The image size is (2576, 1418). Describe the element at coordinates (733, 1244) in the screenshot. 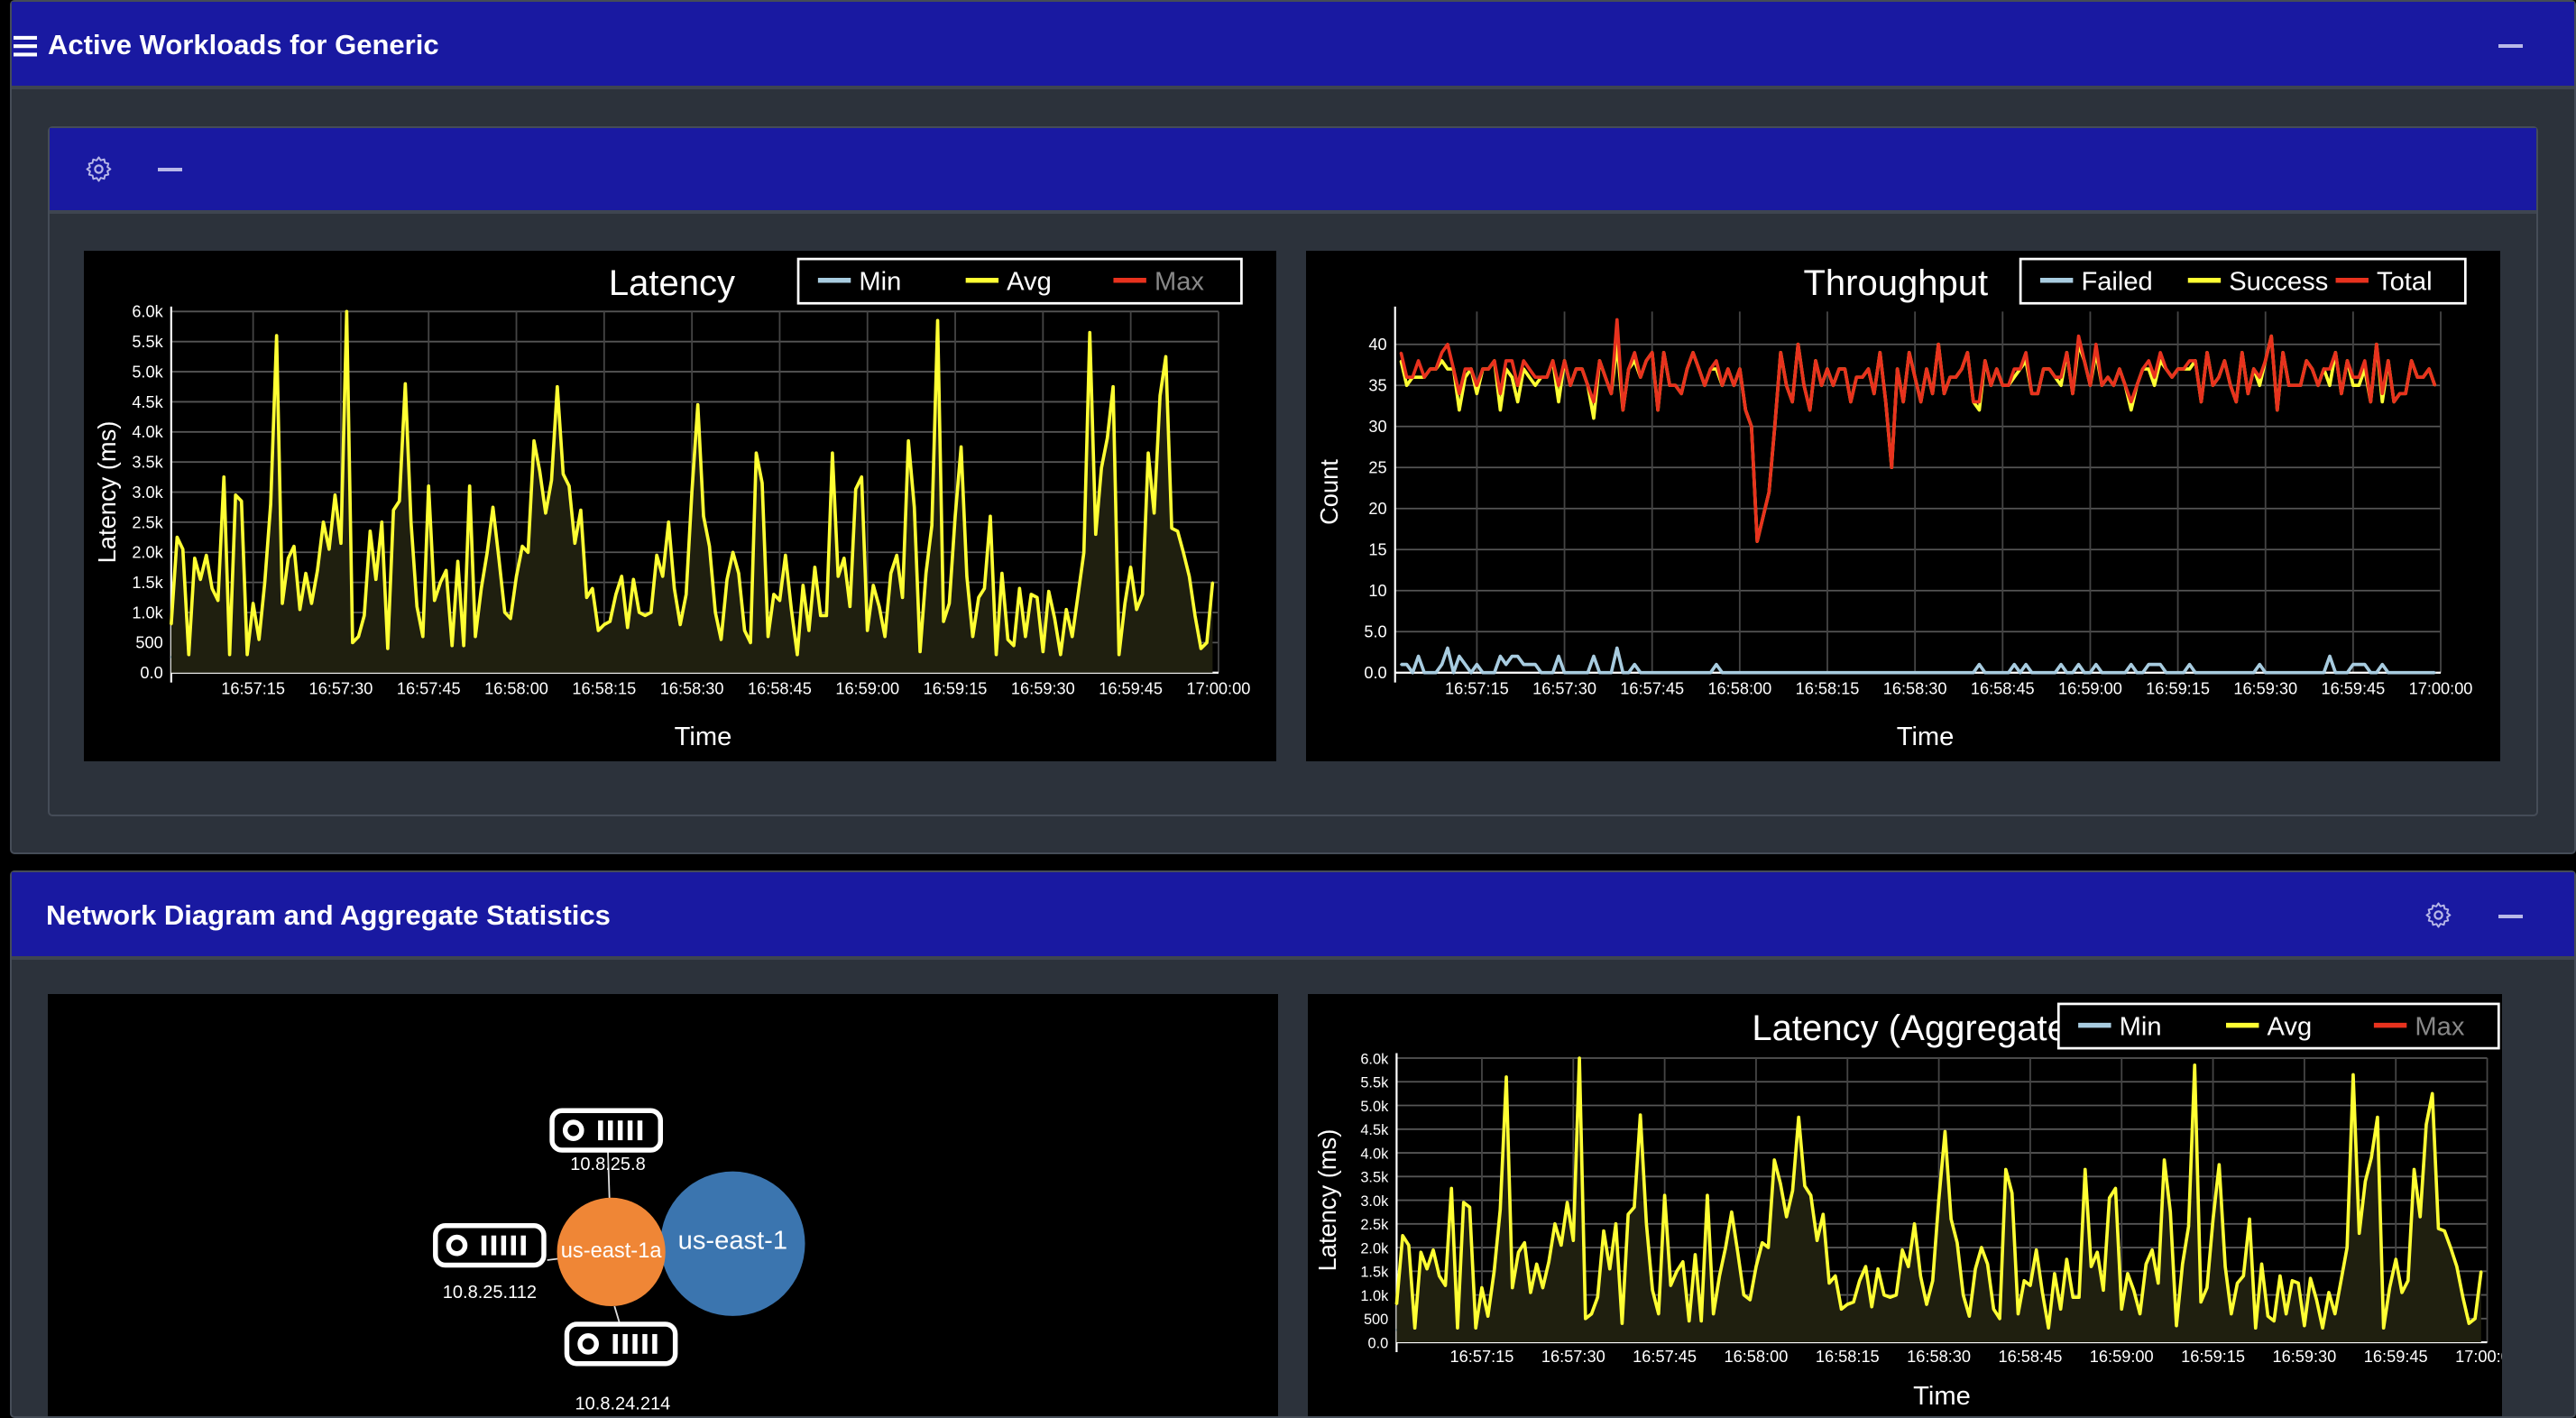

I see `region-node` at that location.